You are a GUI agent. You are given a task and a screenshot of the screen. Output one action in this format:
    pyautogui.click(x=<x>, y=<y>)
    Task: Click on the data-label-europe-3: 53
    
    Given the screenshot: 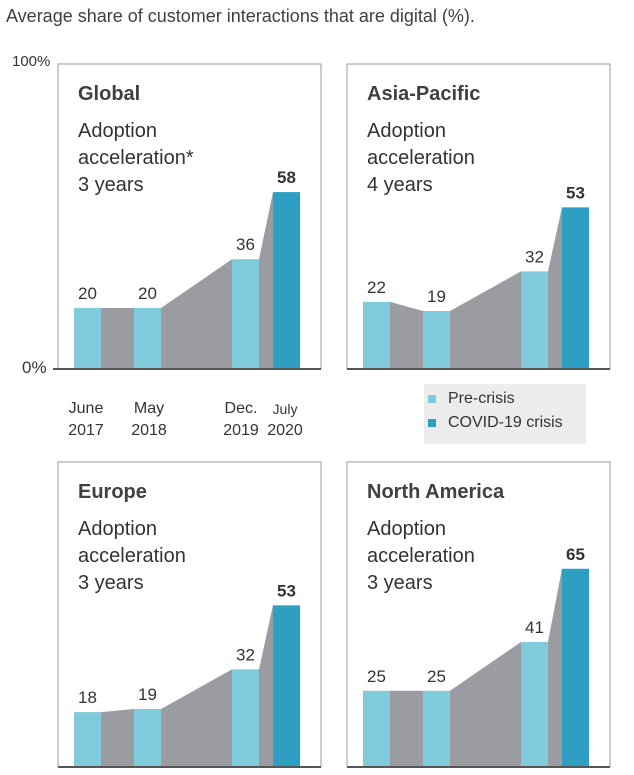 What is the action you would take?
    pyautogui.click(x=286, y=590)
    